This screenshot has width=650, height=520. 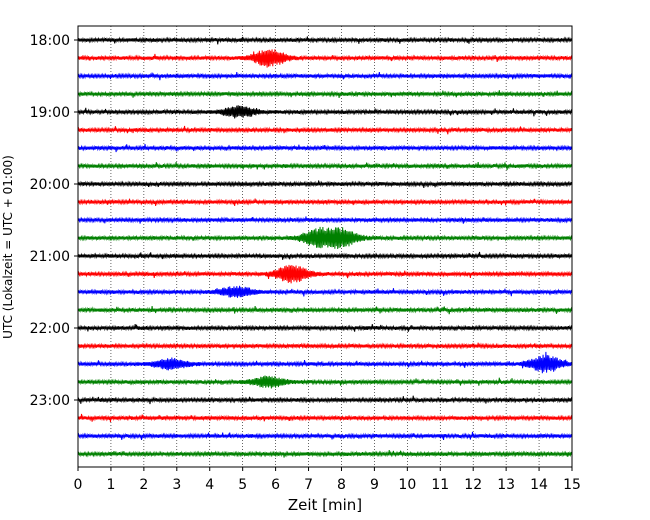 I want to click on x-tick-label: 10, so click(x=407, y=485).